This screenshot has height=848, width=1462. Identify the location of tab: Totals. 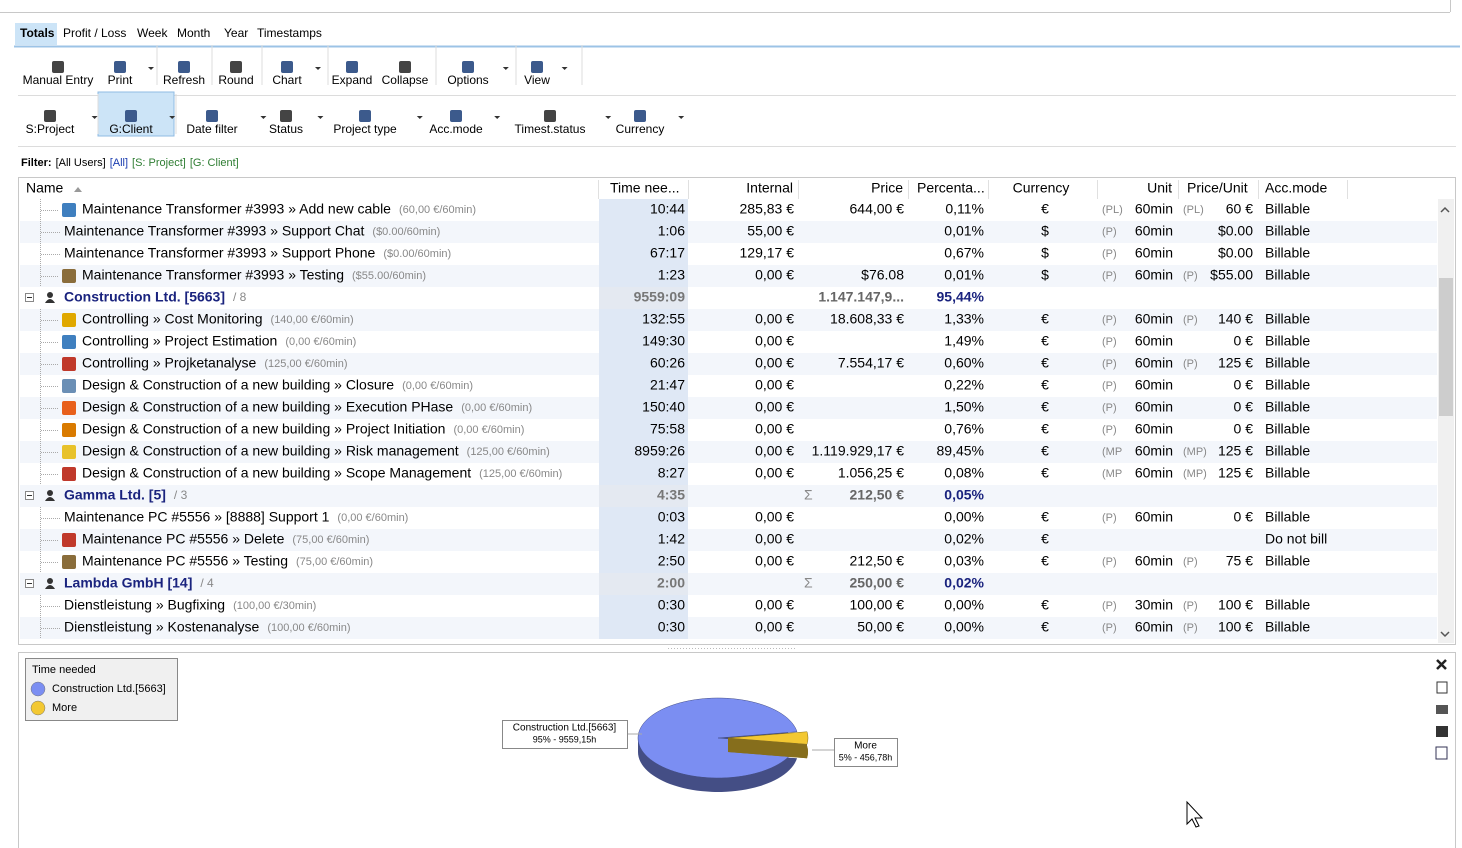
(37, 33).